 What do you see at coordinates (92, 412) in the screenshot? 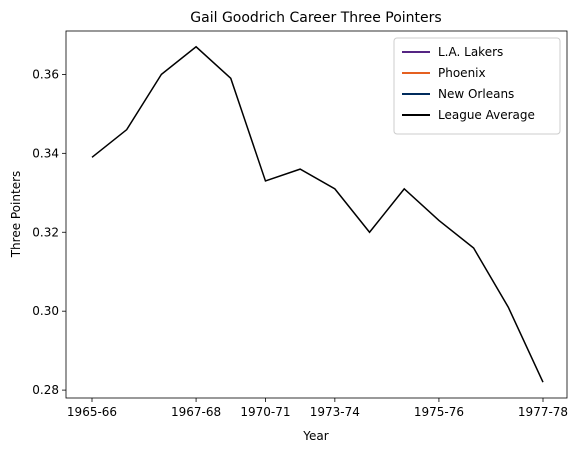
I see `x-tick-label: 1965-66` at bounding box center [92, 412].